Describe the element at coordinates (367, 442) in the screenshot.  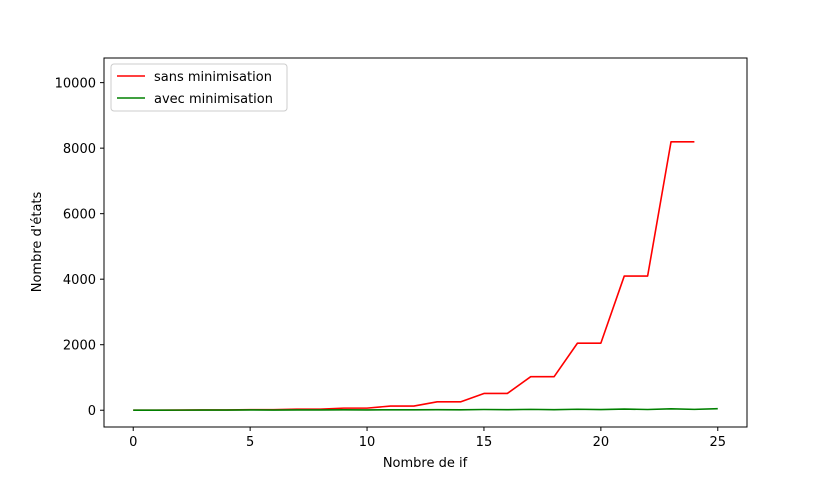
I see `x-tick-label: 10` at that location.